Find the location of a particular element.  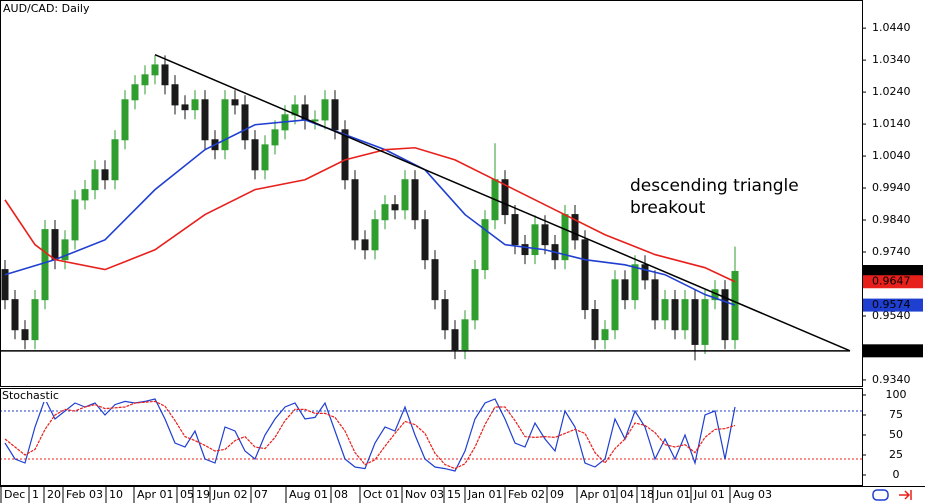

y-tick-label: 50 is located at coordinates (896, 434).